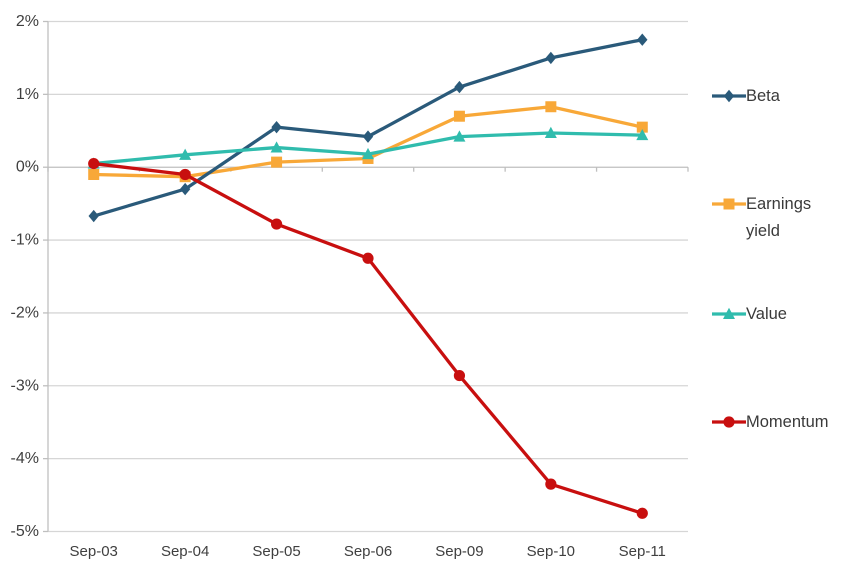 This screenshot has height=572, width=843. Describe the element at coordinates (94, 551) in the screenshot. I see `x-tick-label-Sep-03: Sep-03` at that location.